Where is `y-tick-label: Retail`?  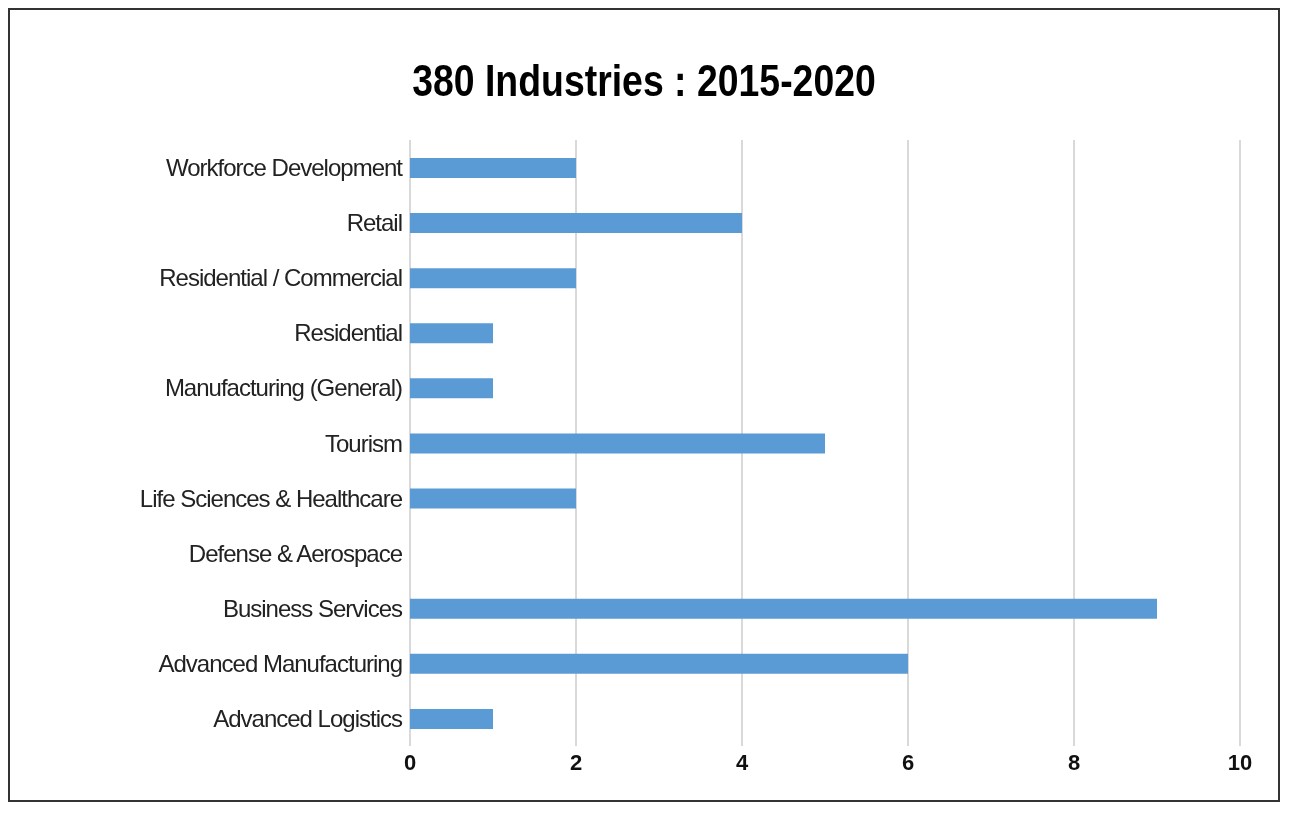
y-tick-label: Retail is located at coordinates (374, 223).